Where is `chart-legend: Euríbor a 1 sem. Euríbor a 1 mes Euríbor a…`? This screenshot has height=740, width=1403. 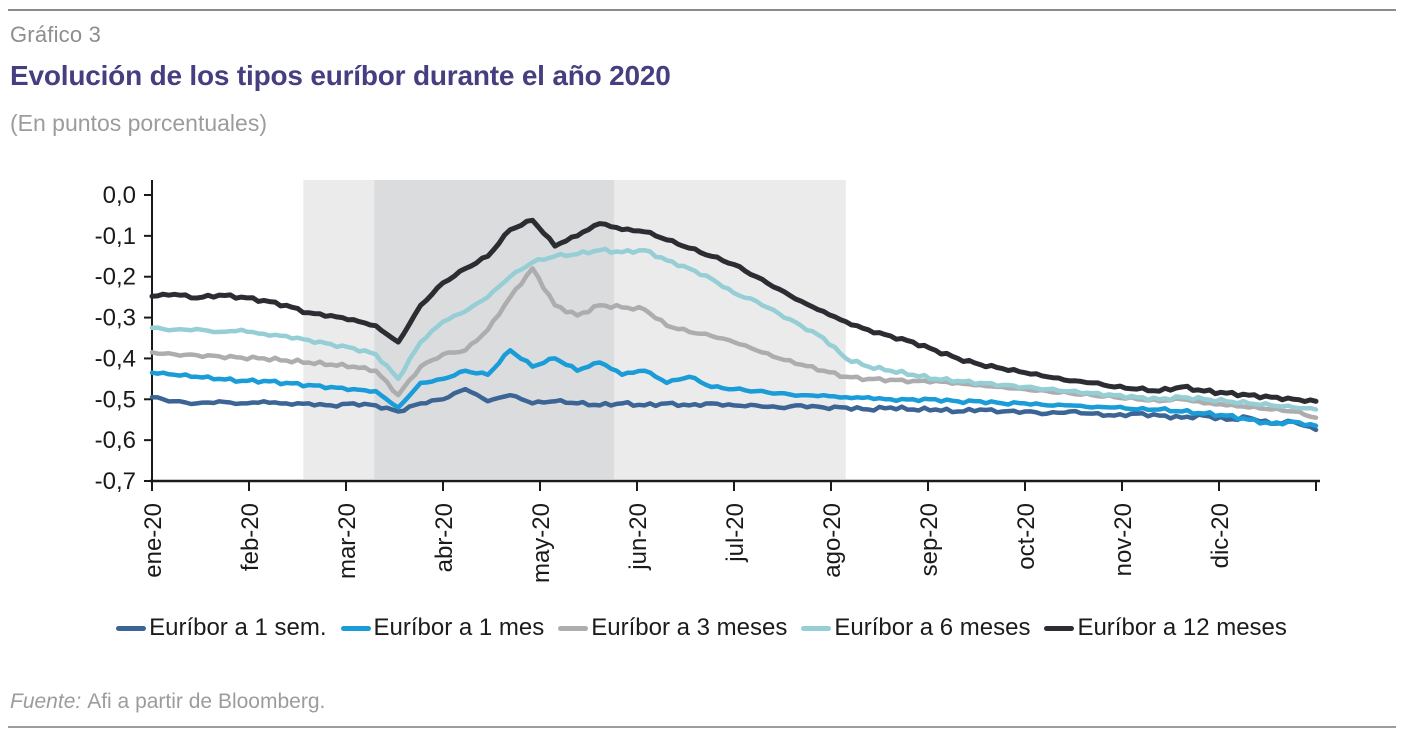
chart-legend: Euríbor a 1 sem. Euríbor a 1 mes Euríbor a… is located at coordinates (701, 628).